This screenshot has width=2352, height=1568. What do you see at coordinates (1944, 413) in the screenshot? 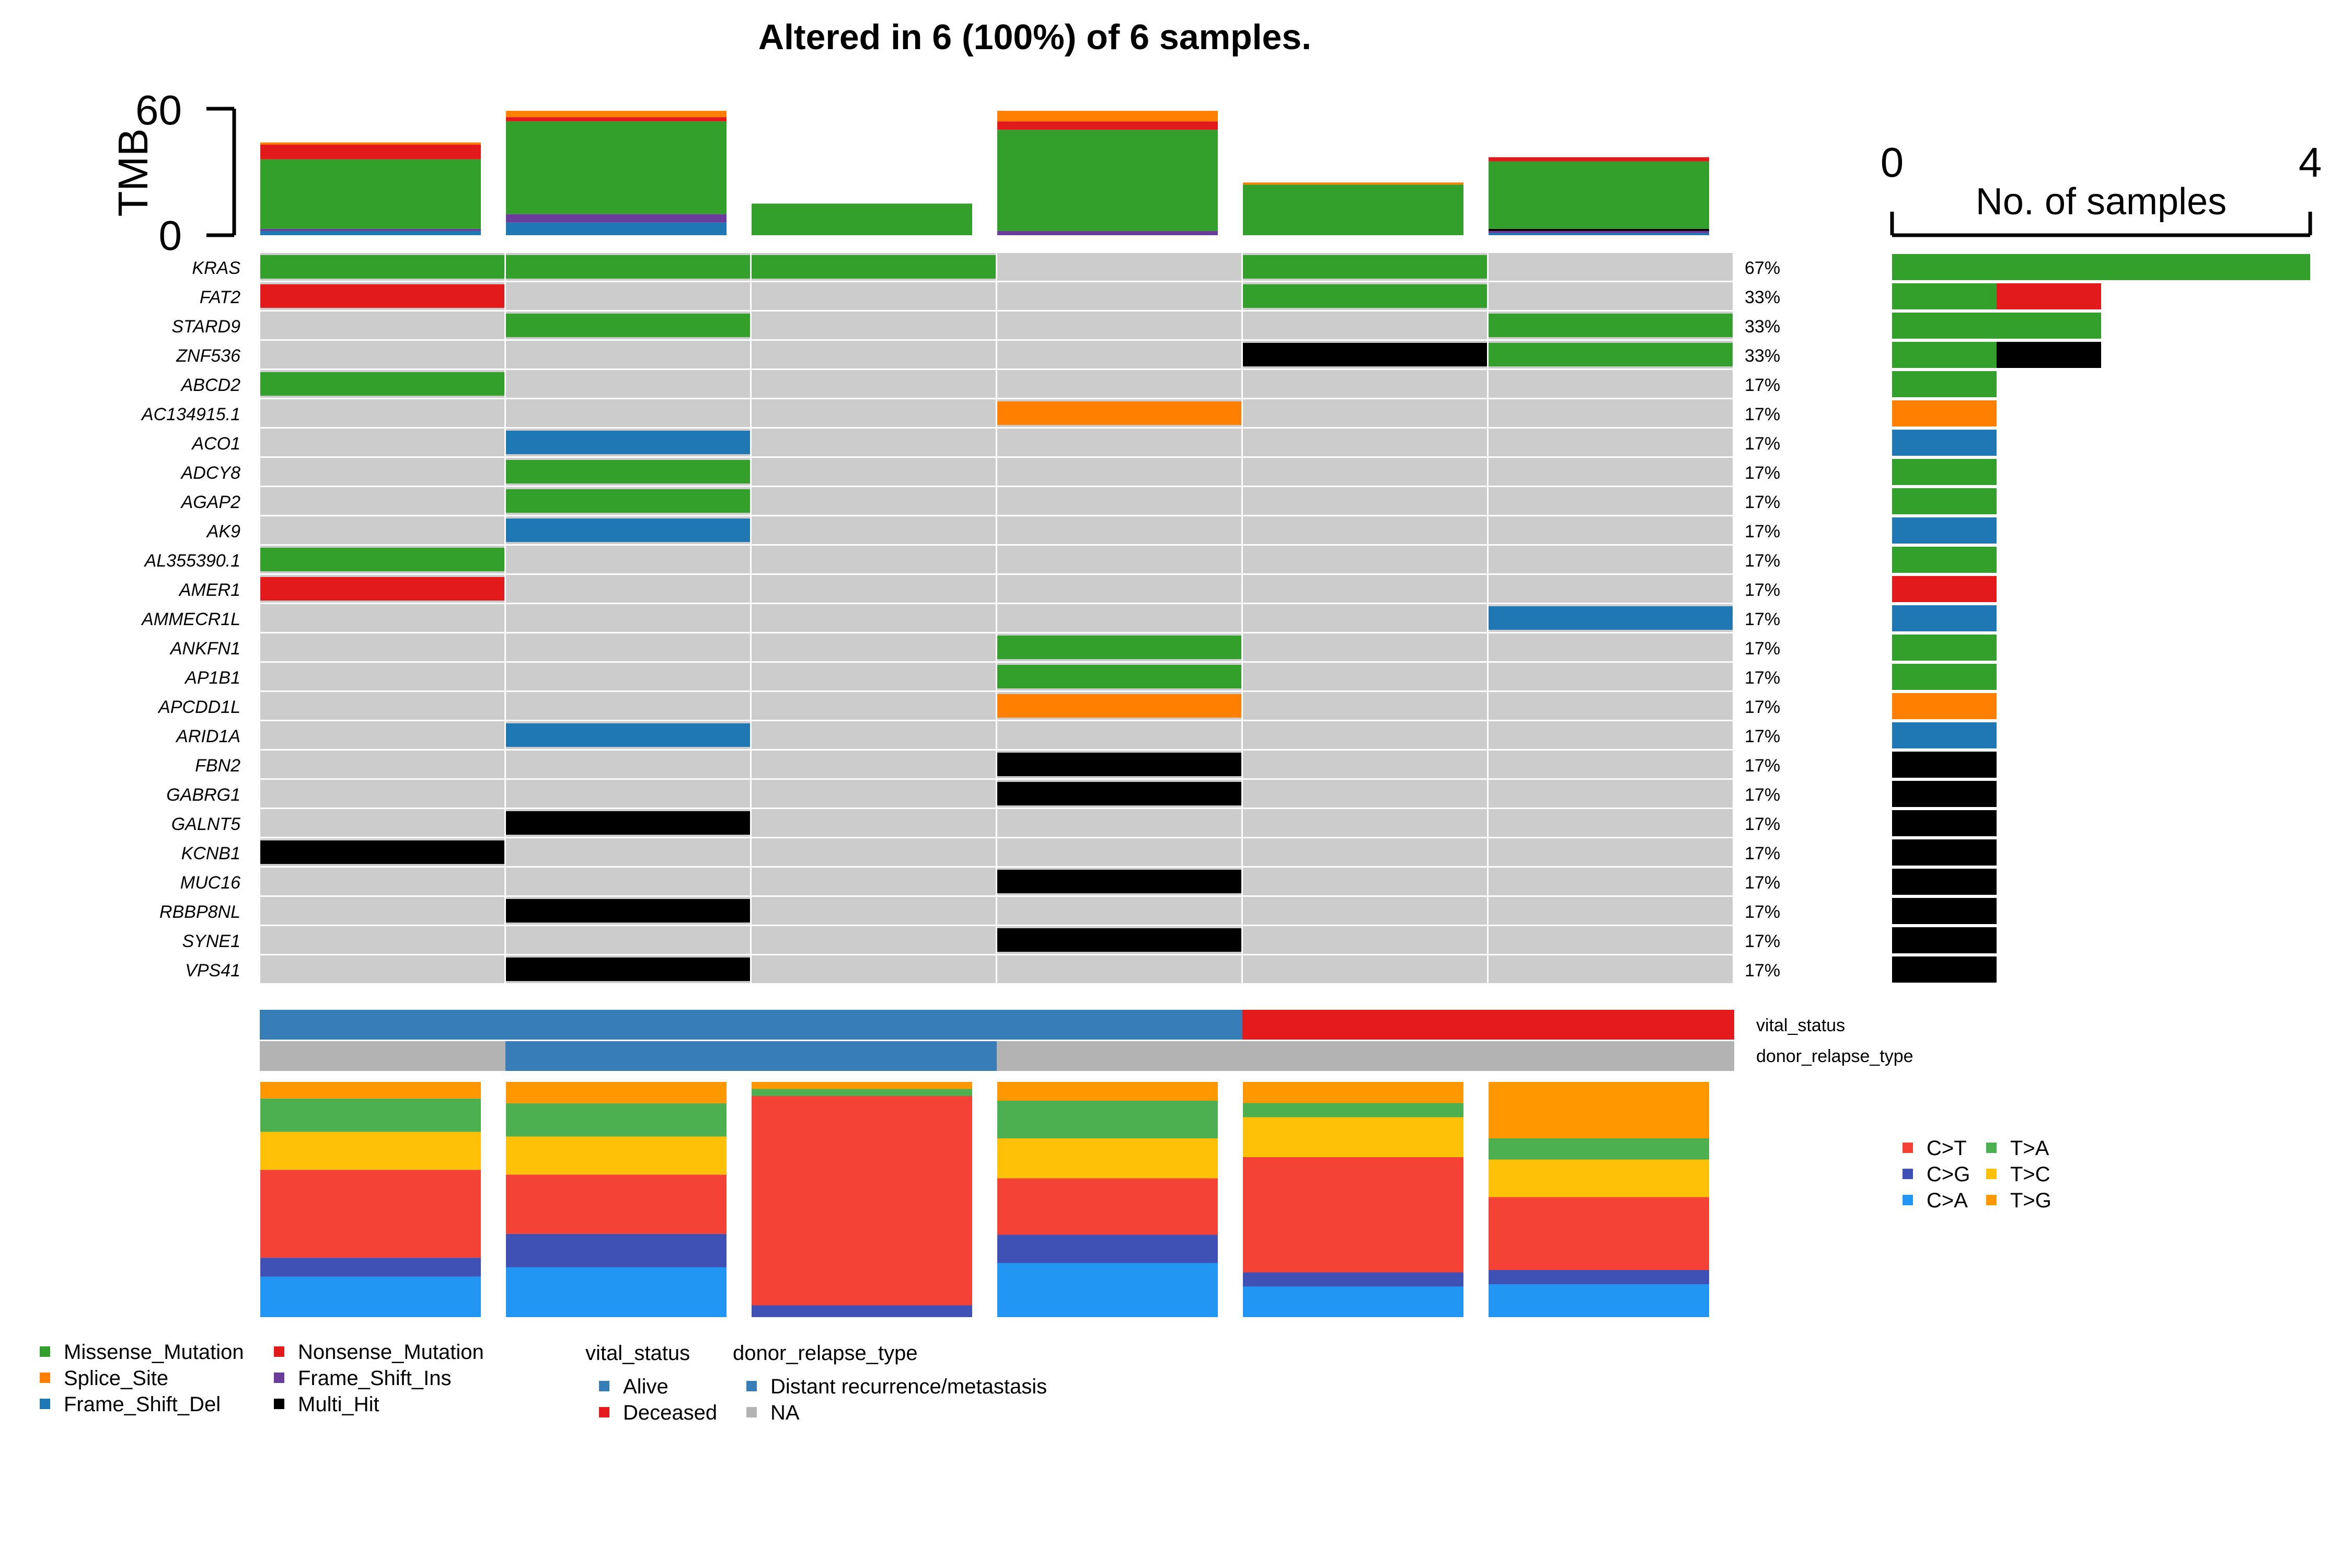
I see `gene-bar-ac134915-1-splice-site` at bounding box center [1944, 413].